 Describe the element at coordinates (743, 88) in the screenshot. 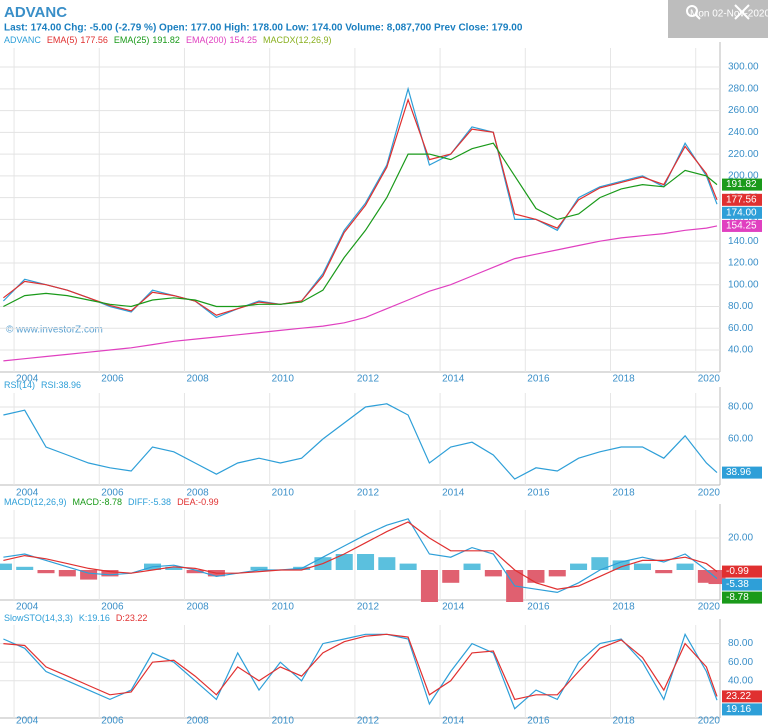

I see `y-tick-label: 280.00` at that location.